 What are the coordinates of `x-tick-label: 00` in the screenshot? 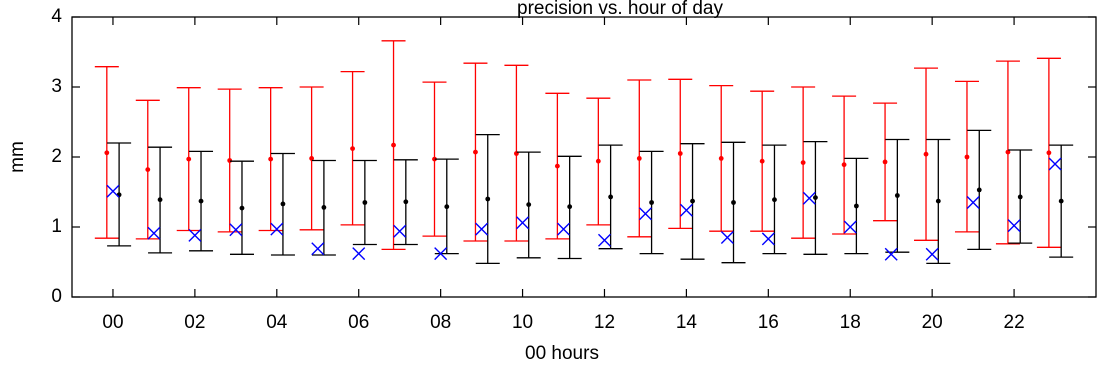 It's located at (112, 322).